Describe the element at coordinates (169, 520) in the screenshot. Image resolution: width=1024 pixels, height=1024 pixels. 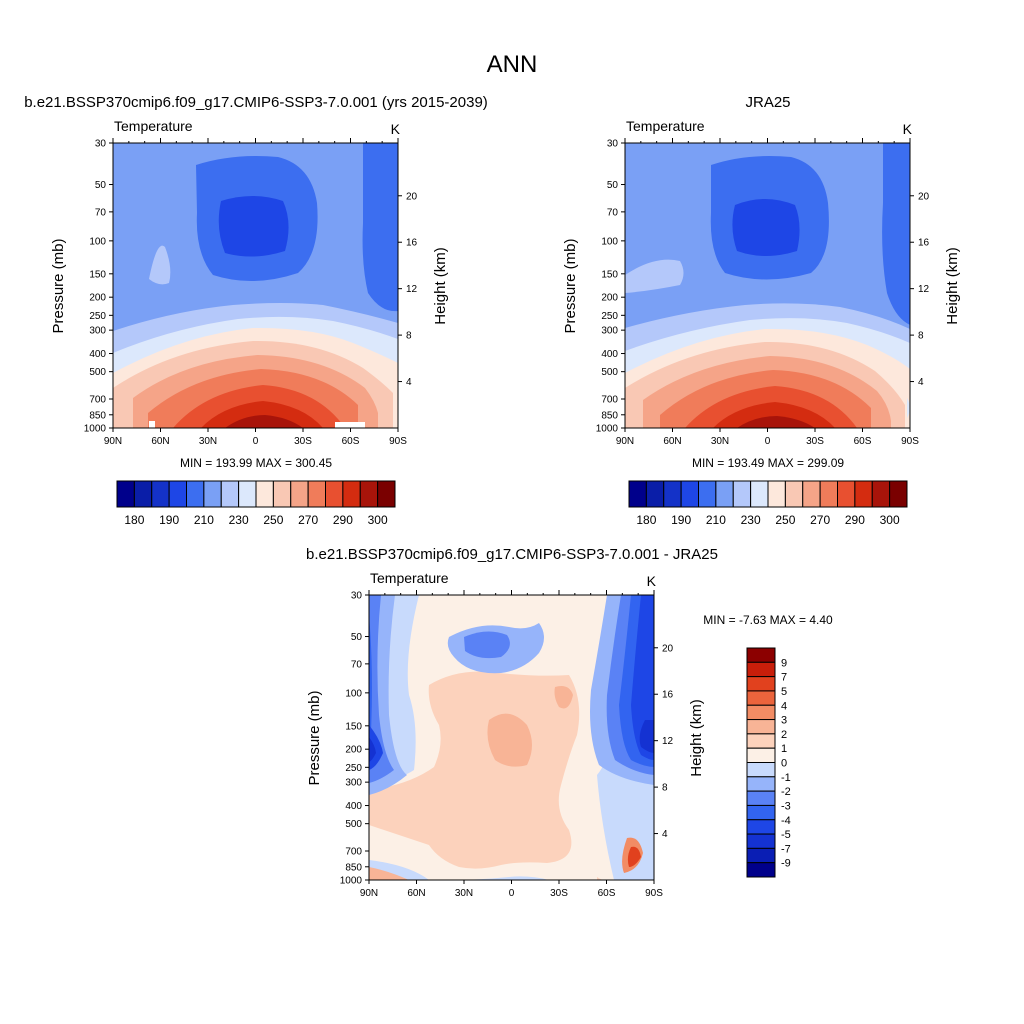
I see `colorbar-label: 190` at that location.